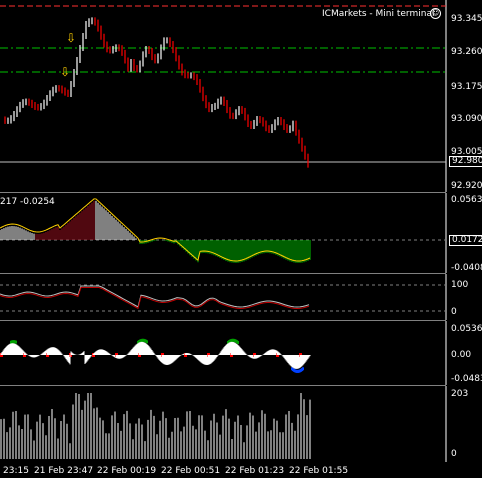  What do you see at coordinates (460, 285) in the screenshot?
I see `rsi-axis-label: 100` at bounding box center [460, 285].